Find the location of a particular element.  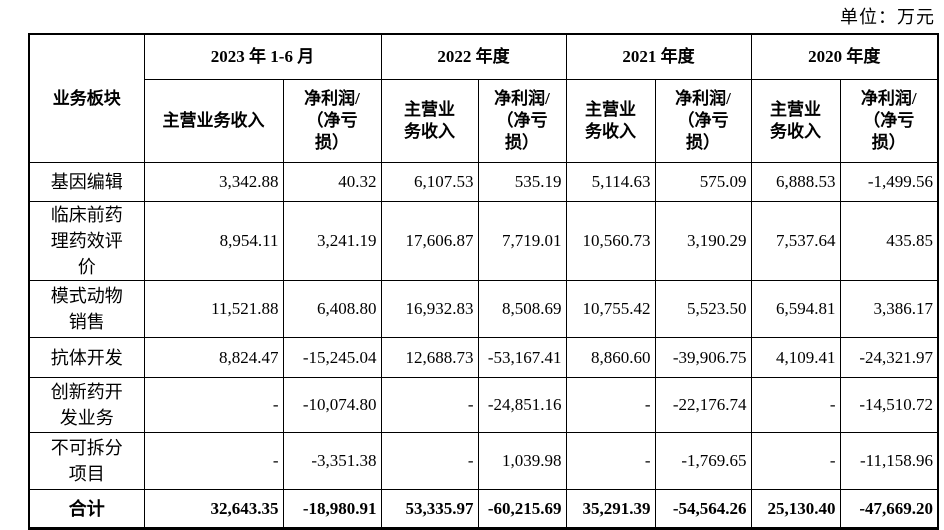

subheader-profit-2020: 净利润/（净亏损） is located at coordinates (889, 121).